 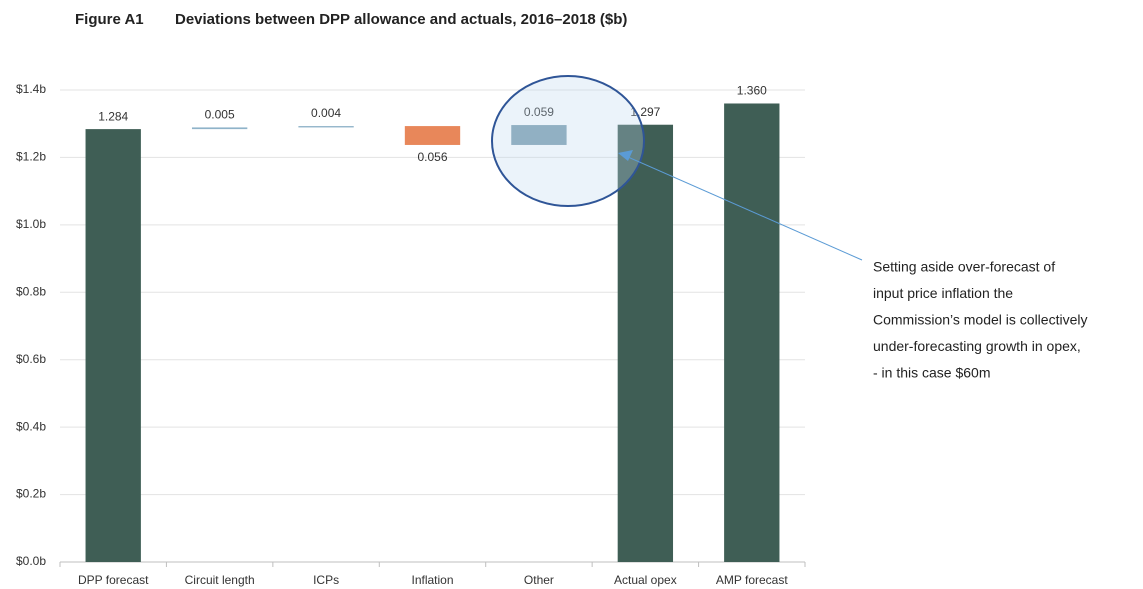 What do you see at coordinates (964, 267) in the screenshot?
I see `annotation-line: Setting aside over-forecast of` at bounding box center [964, 267].